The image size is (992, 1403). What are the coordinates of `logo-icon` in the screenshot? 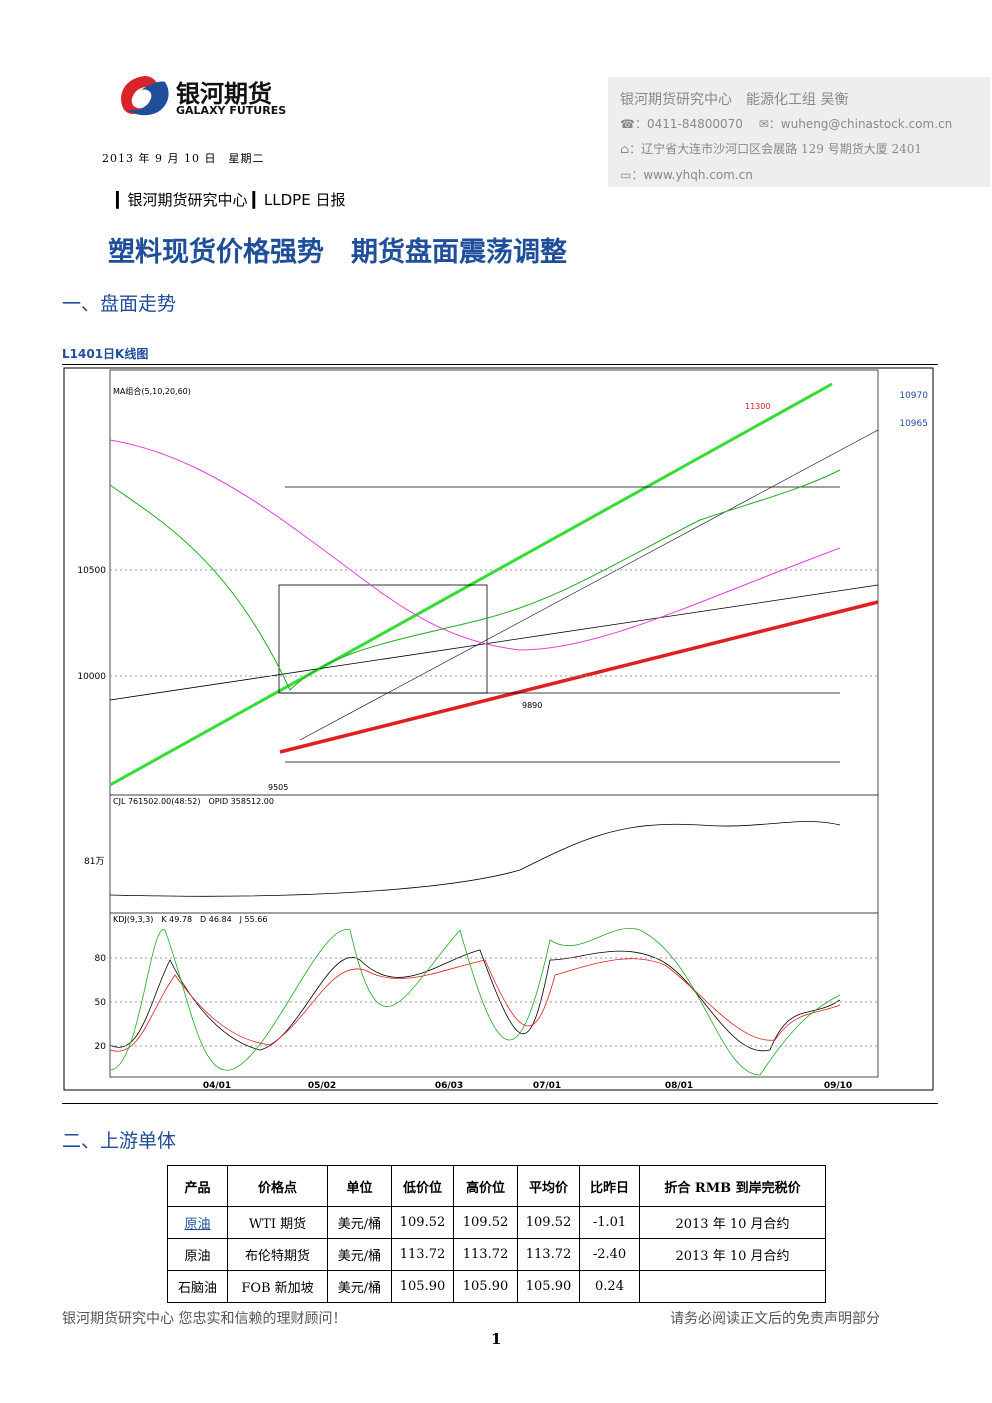 It's located at (145, 96).